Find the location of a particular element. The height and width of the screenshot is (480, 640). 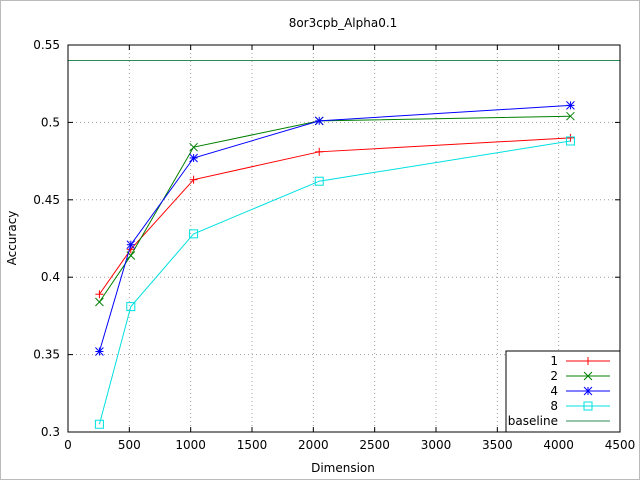

x-tick-label: 0 is located at coordinates (68, 445).